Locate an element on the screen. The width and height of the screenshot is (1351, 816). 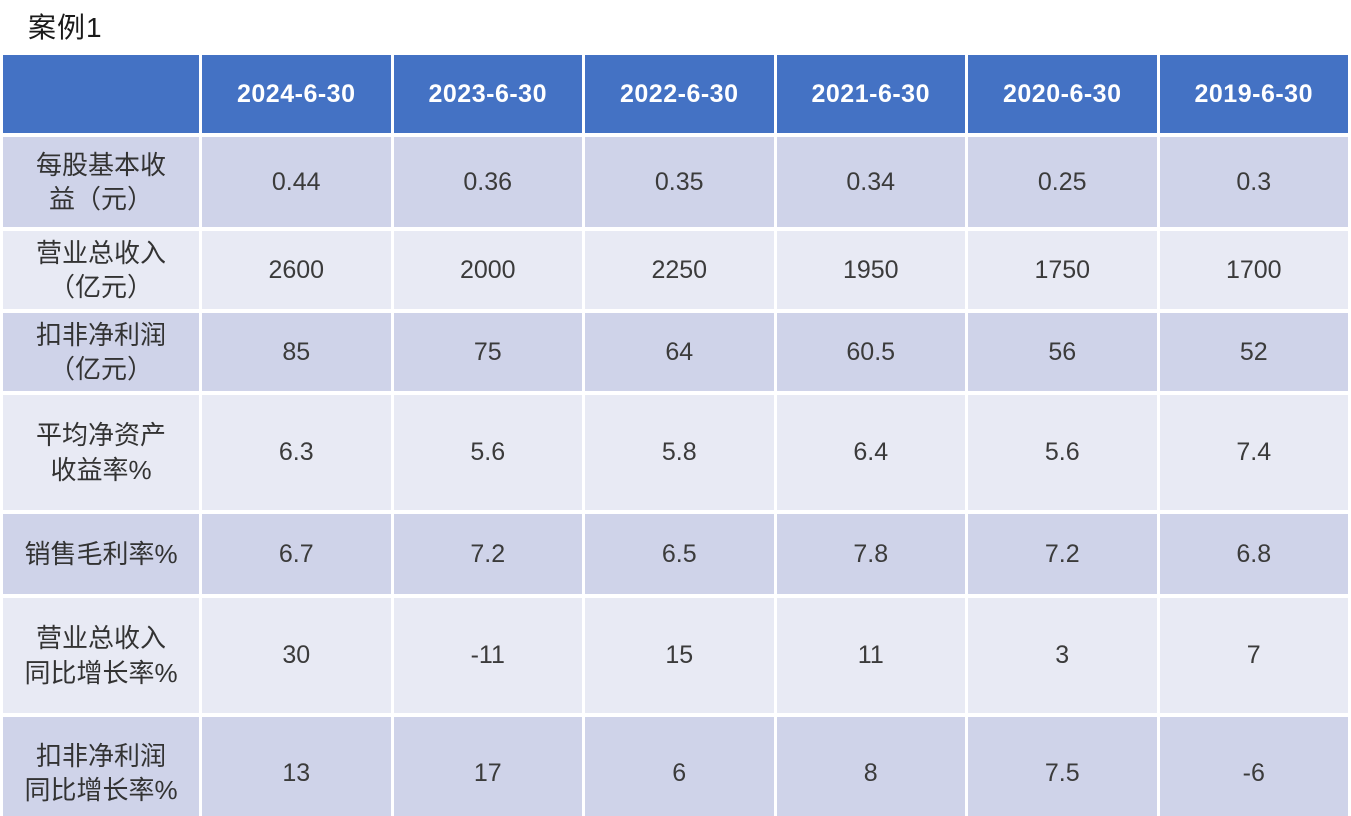
table-cell: 56 is located at coordinates (1062, 352).